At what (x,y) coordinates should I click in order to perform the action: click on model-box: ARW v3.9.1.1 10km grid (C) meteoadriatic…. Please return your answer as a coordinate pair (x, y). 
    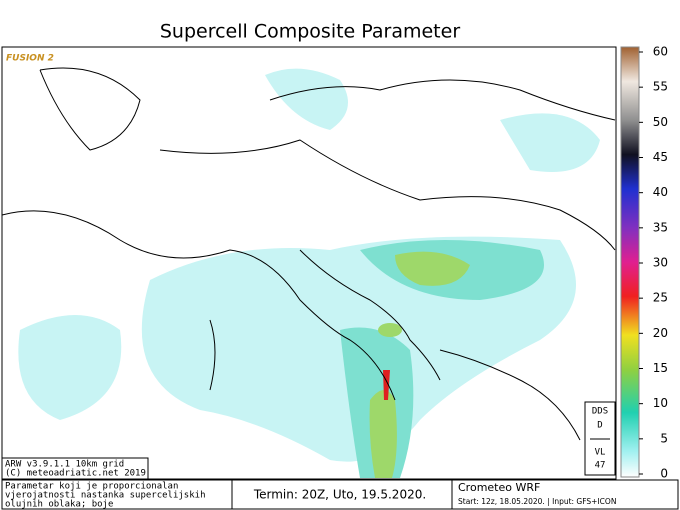
    Looking at the image, I should click on (75, 468).